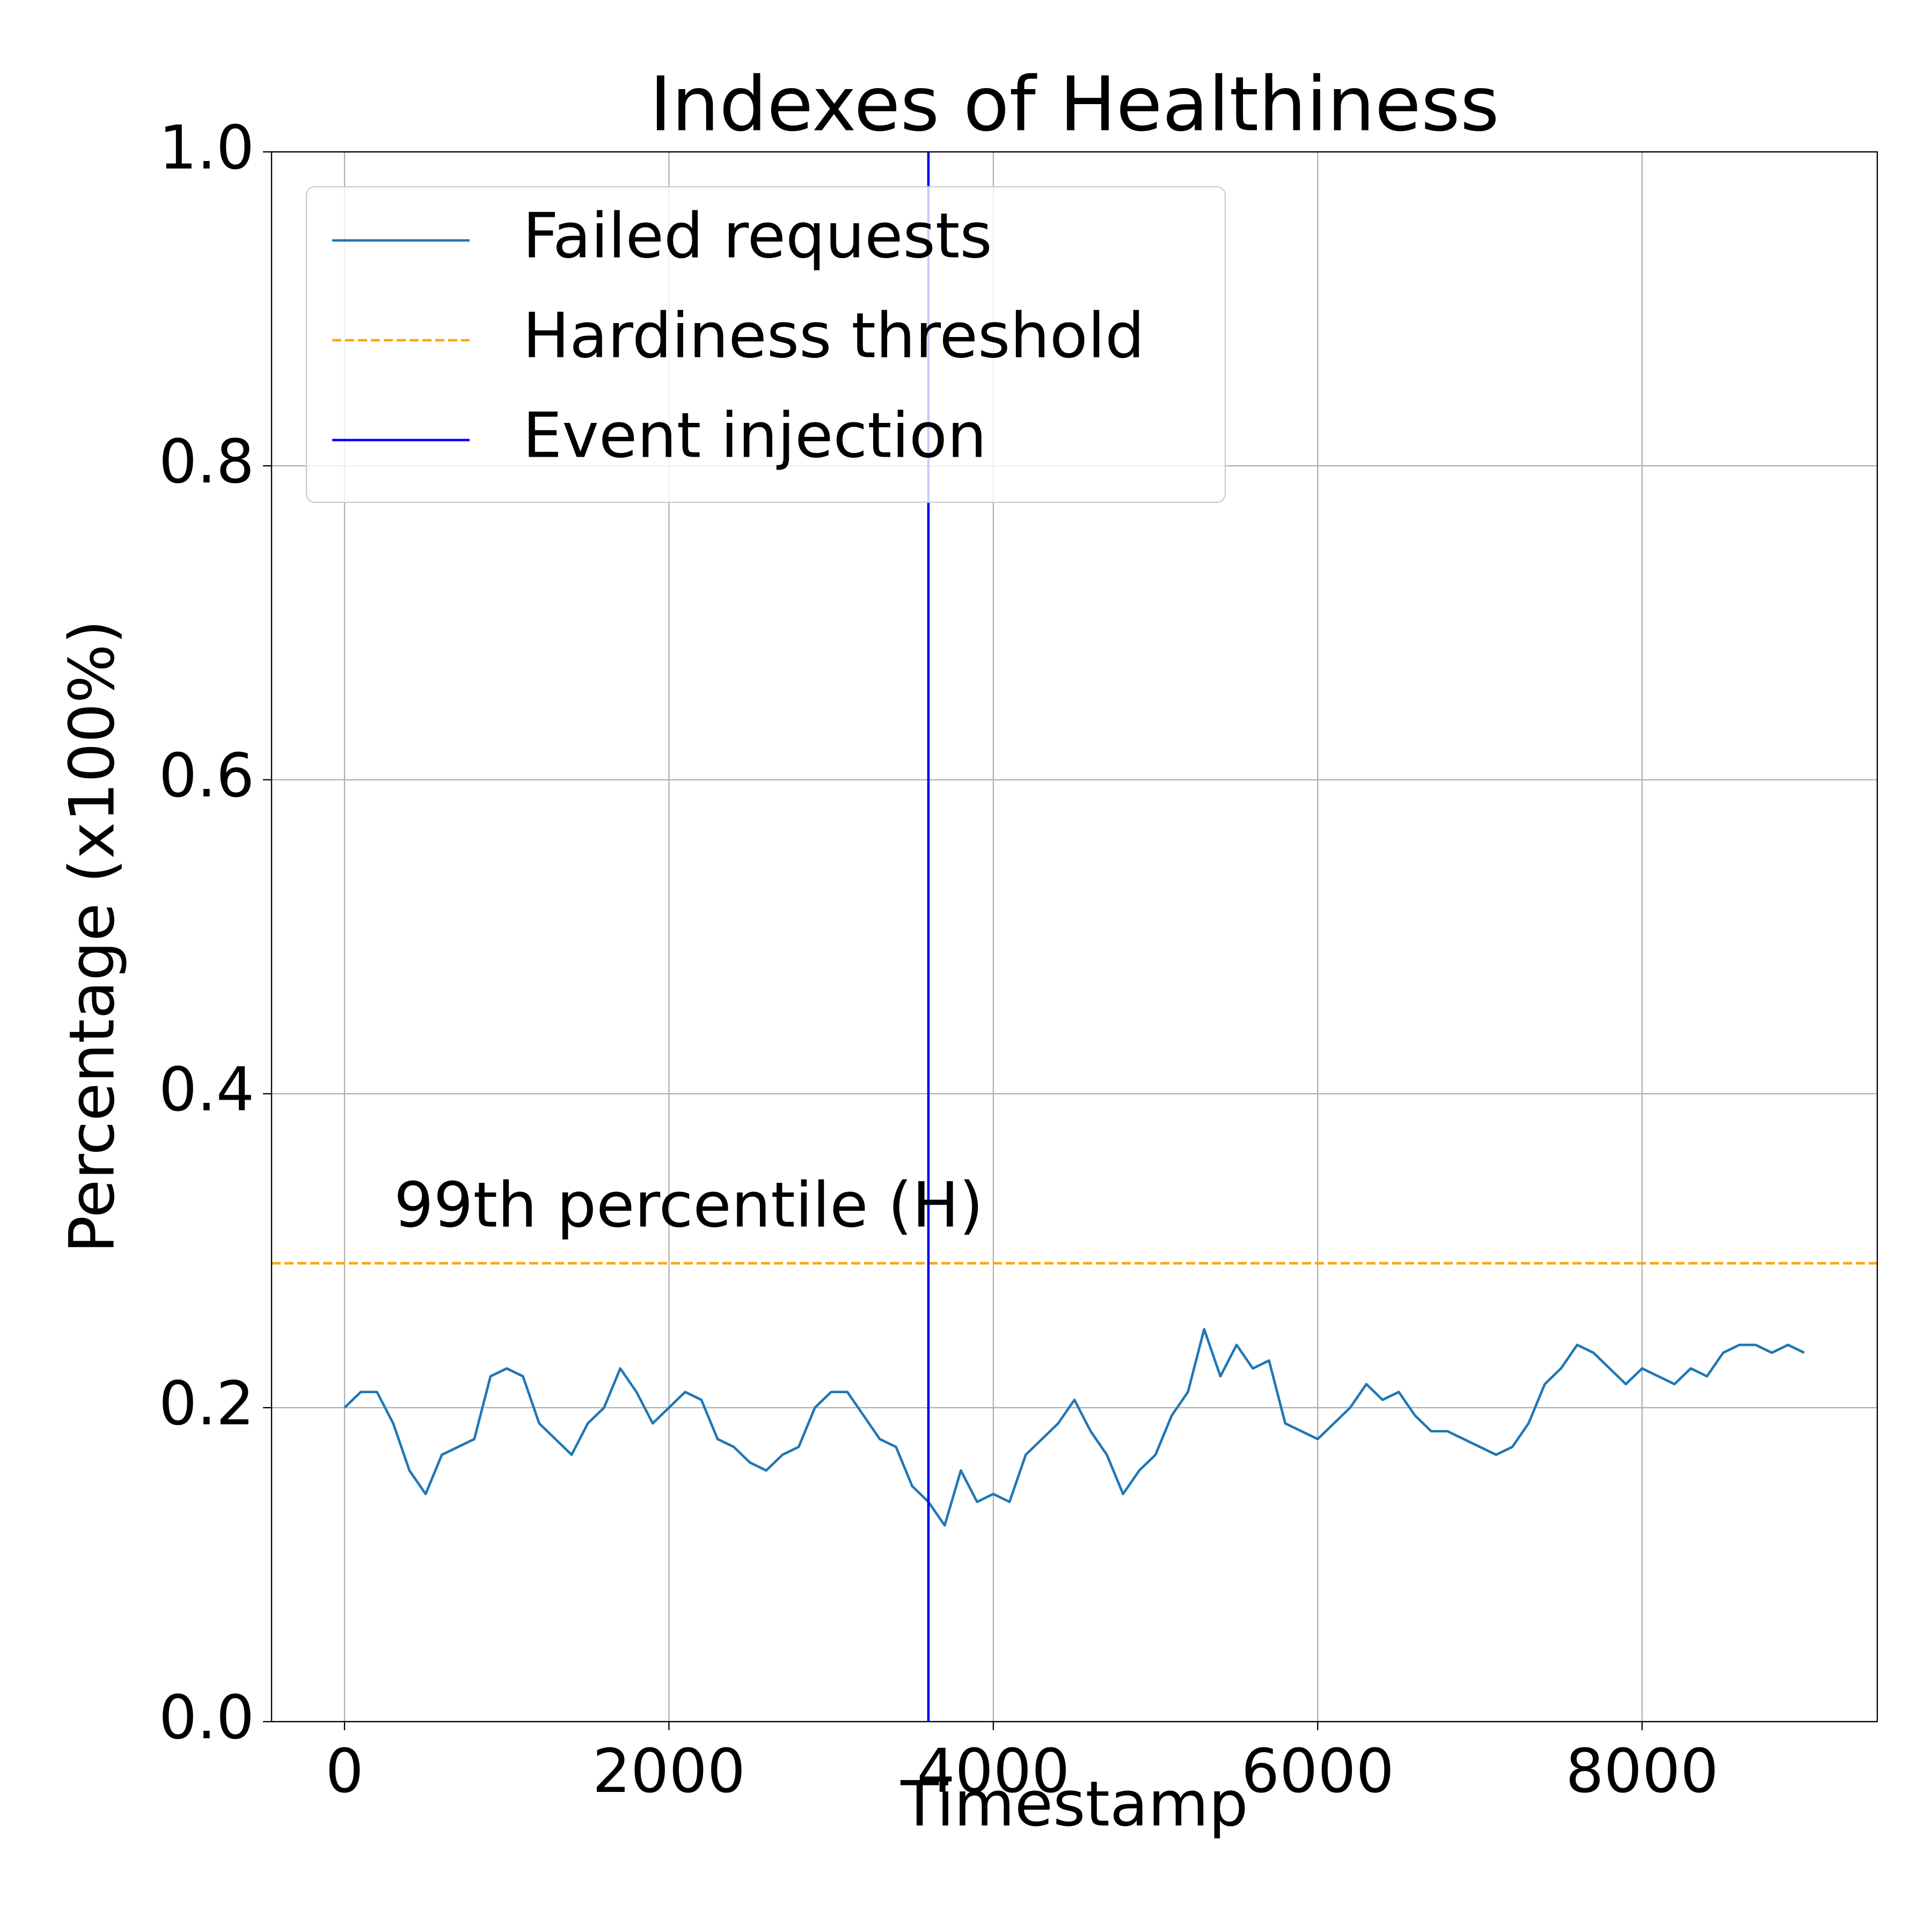  Describe the element at coordinates (206, 148) in the screenshot. I see `y-tick-label: 1.0` at that location.